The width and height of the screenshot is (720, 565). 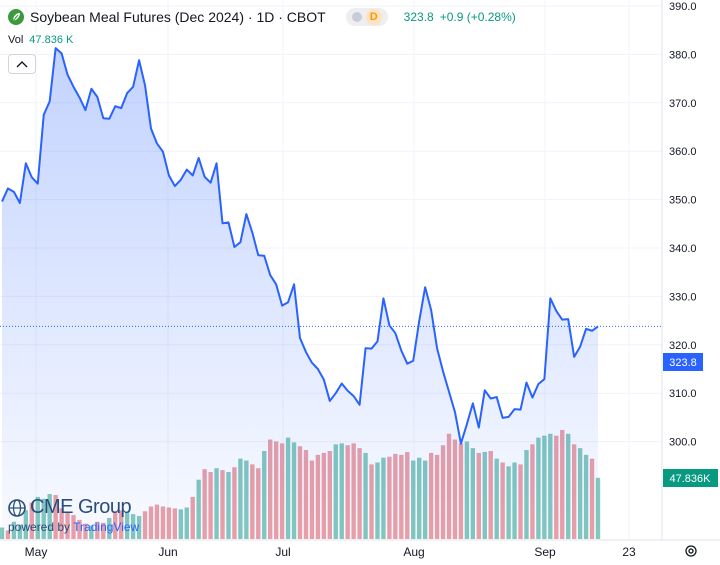 What do you see at coordinates (683, 394) in the screenshot?
I see `price-tick-label: 310.0` at bounding box center [683, 394].